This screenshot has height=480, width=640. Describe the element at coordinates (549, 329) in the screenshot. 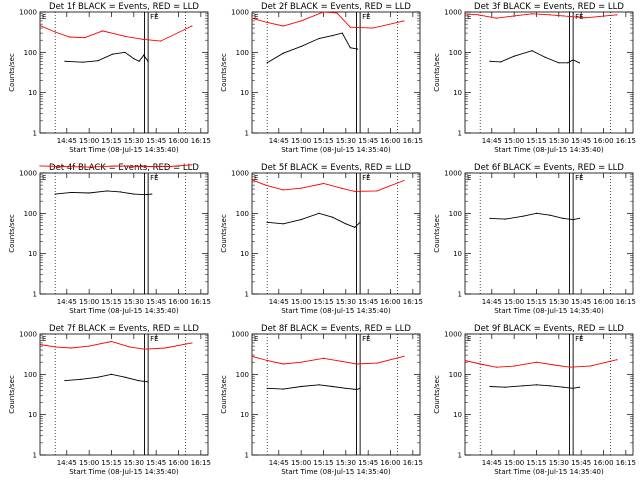

I see `panel-title: Det 9f BLACK = Events, RED = LLD` at that location.